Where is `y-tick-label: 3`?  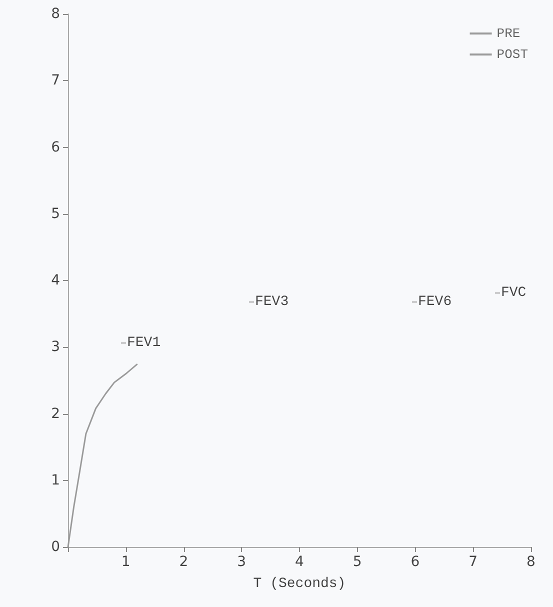
y-tick-label: 3 is located at coordinates (55, 347).